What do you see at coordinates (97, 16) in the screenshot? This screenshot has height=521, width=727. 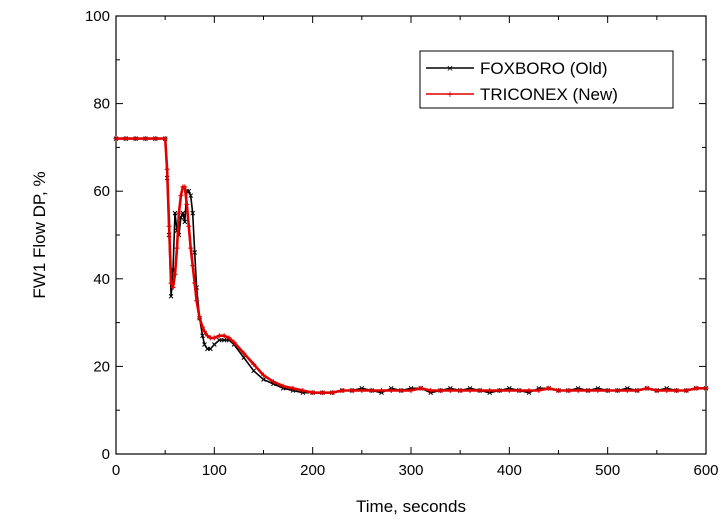 I see `y-tick-label: 100` at bounding box center [97, 16].